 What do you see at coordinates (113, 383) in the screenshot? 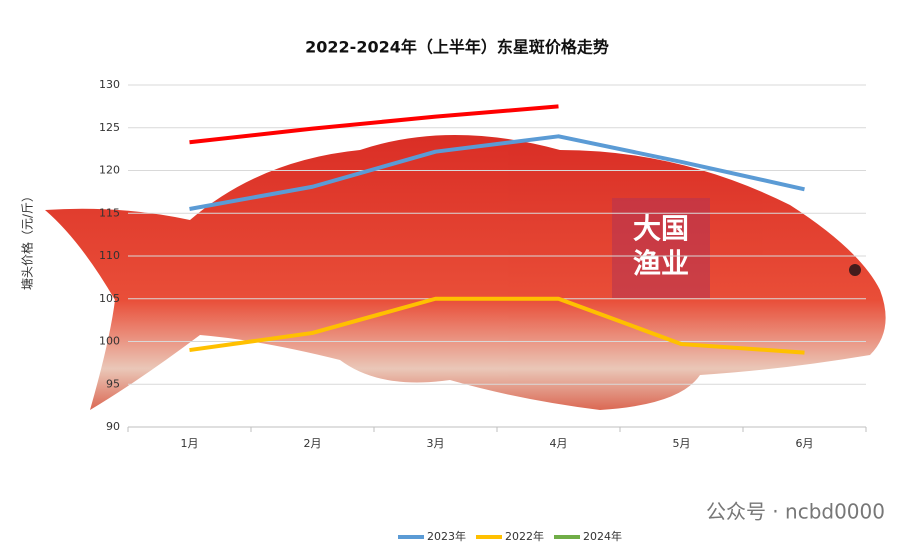
I see `y-tick-label: 95` at bounding box center [113, 383].